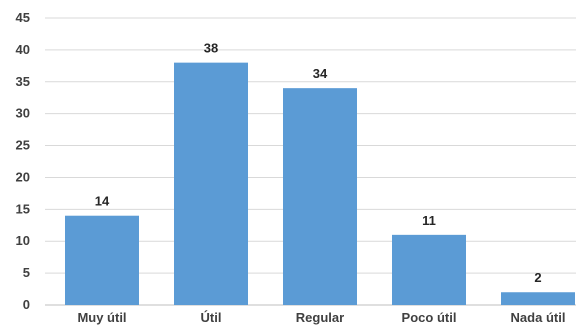 Image resolution: width=578 pixels, height=327 pixels. Describe the element at coordinates (320, 73) in the screenshot. I see `data-label-2: 34` at that location.